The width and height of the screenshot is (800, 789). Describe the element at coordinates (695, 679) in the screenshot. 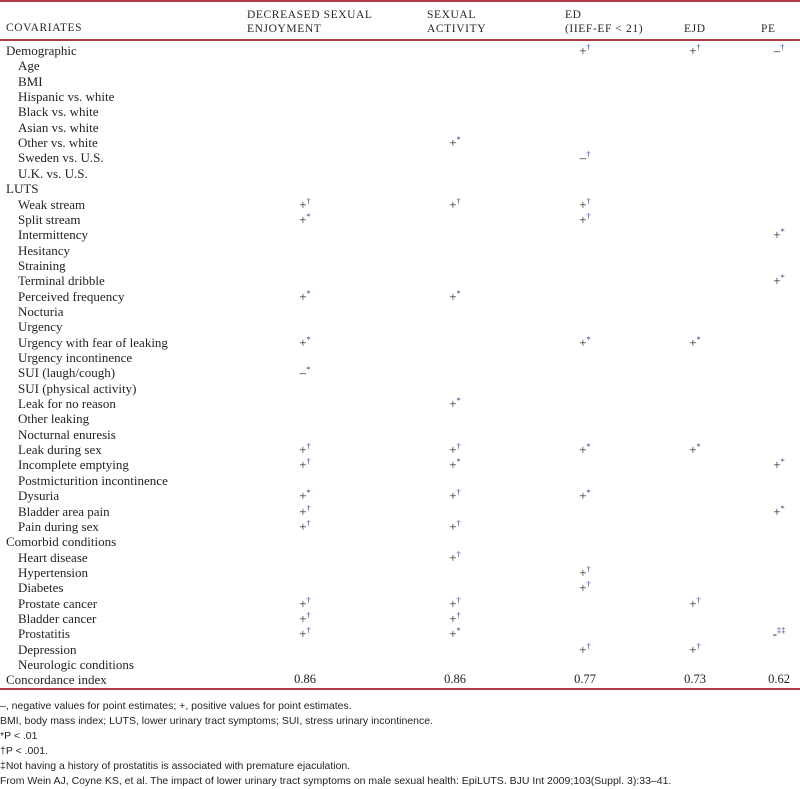

I see `concordance-value: 0.73` at that location.